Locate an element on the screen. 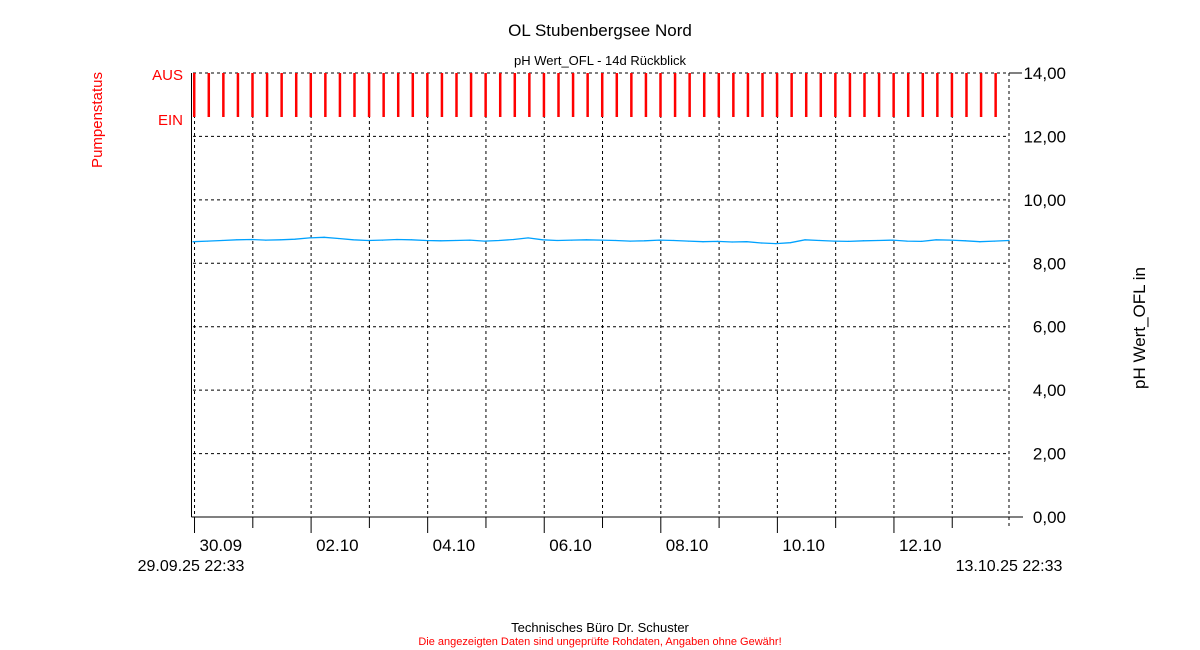 The height and width of the screenshot is (650, 1200). x-tick-label: 06.10 is located at coordinates (570, 545).